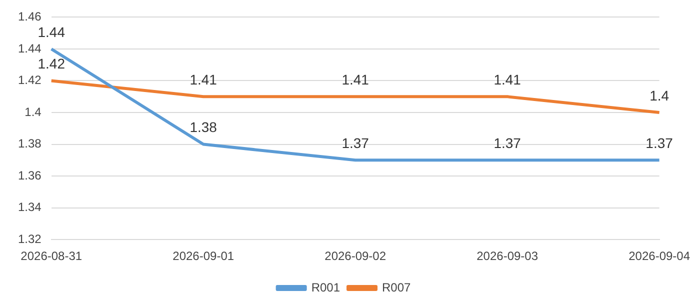  I want to click on data-label: 1.4, so click(660, 95).